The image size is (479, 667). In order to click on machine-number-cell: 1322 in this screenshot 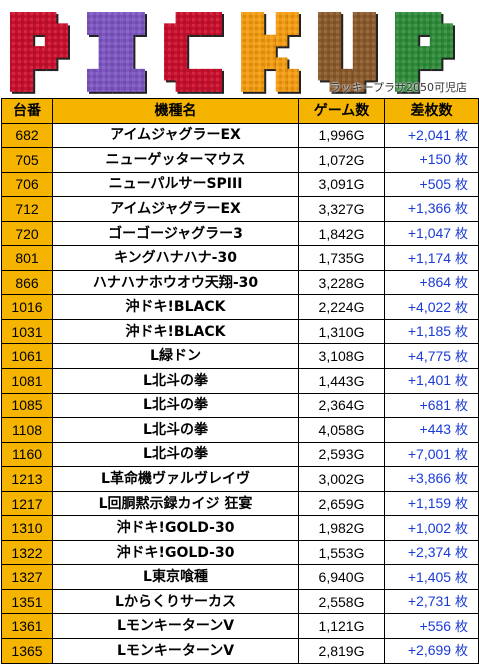, I will do `click(27, 552)`.